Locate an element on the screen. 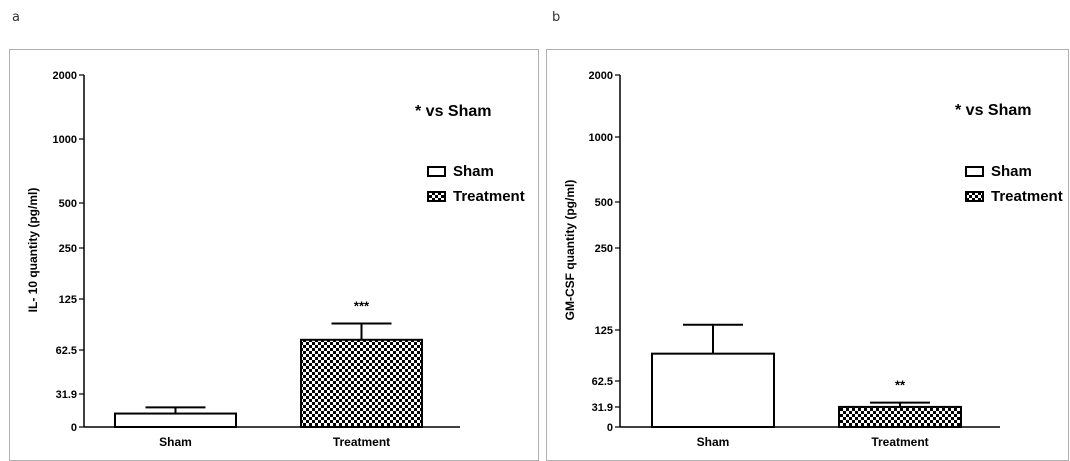  significance-label: ** is located at coordinates (900, 385).